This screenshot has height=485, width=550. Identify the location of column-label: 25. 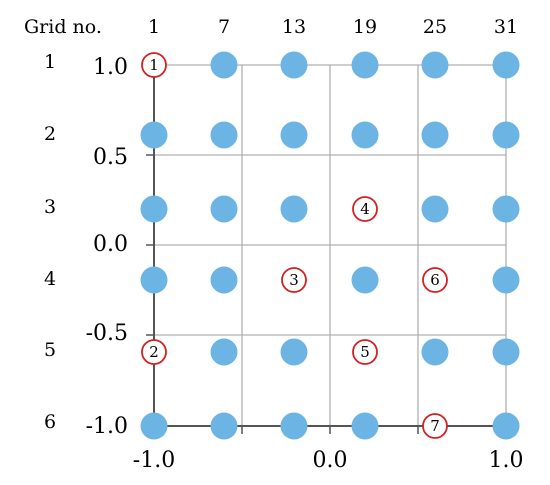
(435, 27).